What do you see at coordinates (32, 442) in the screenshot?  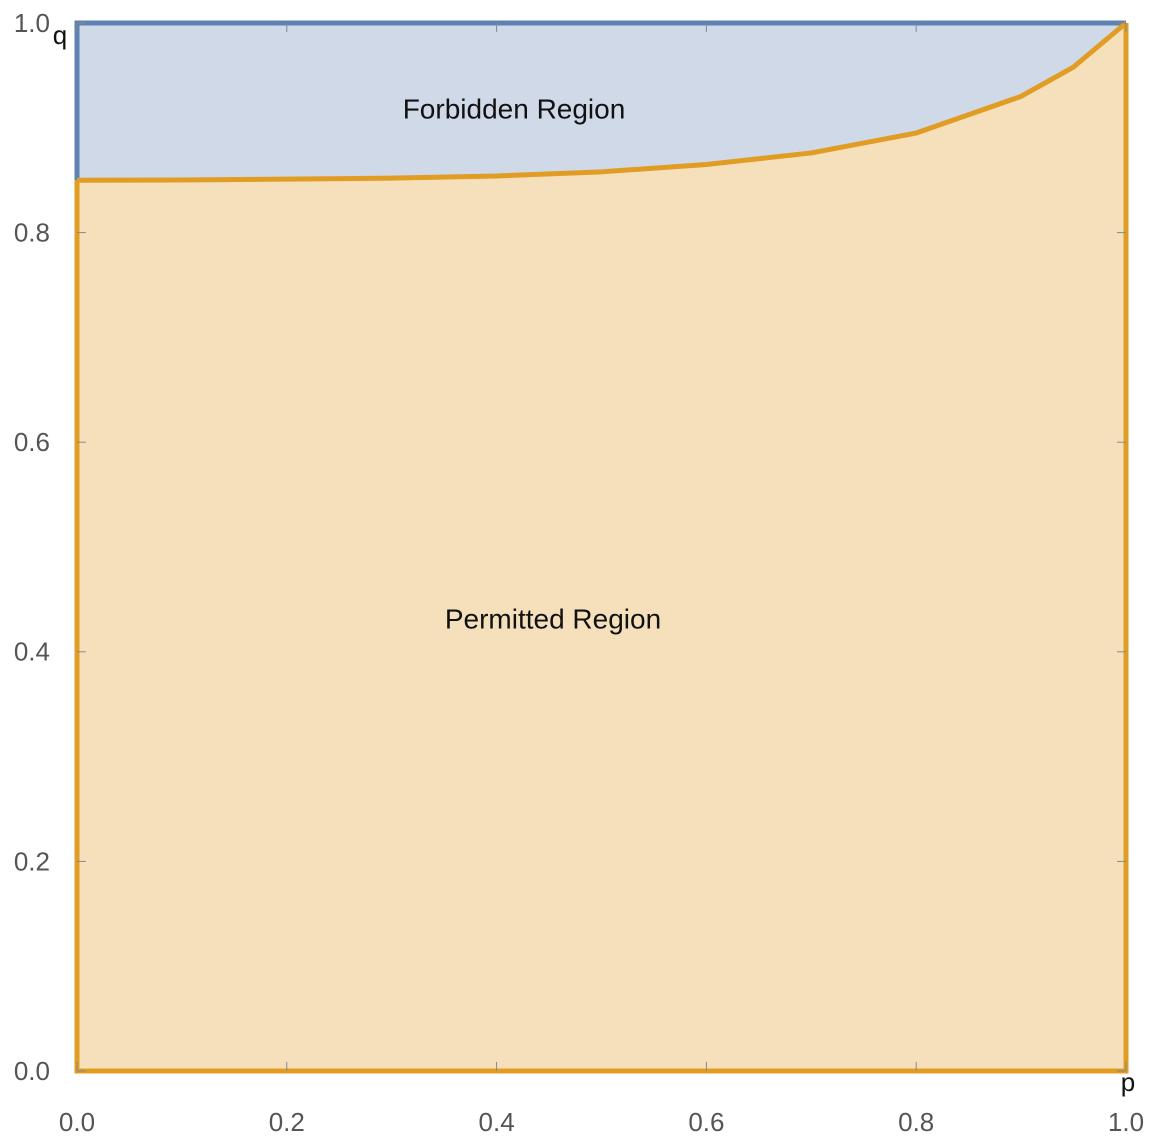 I see `y-tick-label: 0.6` at bounding box center [32, 442].